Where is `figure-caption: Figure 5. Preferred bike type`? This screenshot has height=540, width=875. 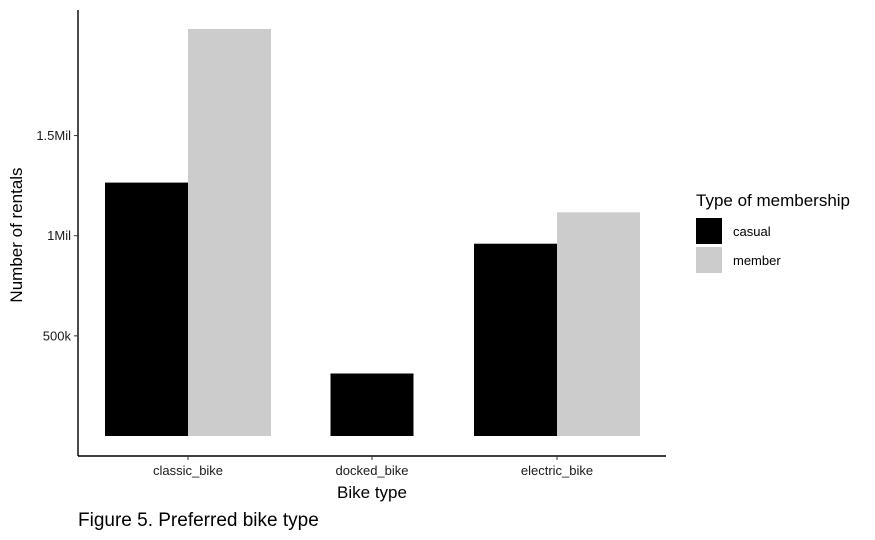 figure-caption: Figure 5. Preferred bike type is located at coordinates (198, 520).